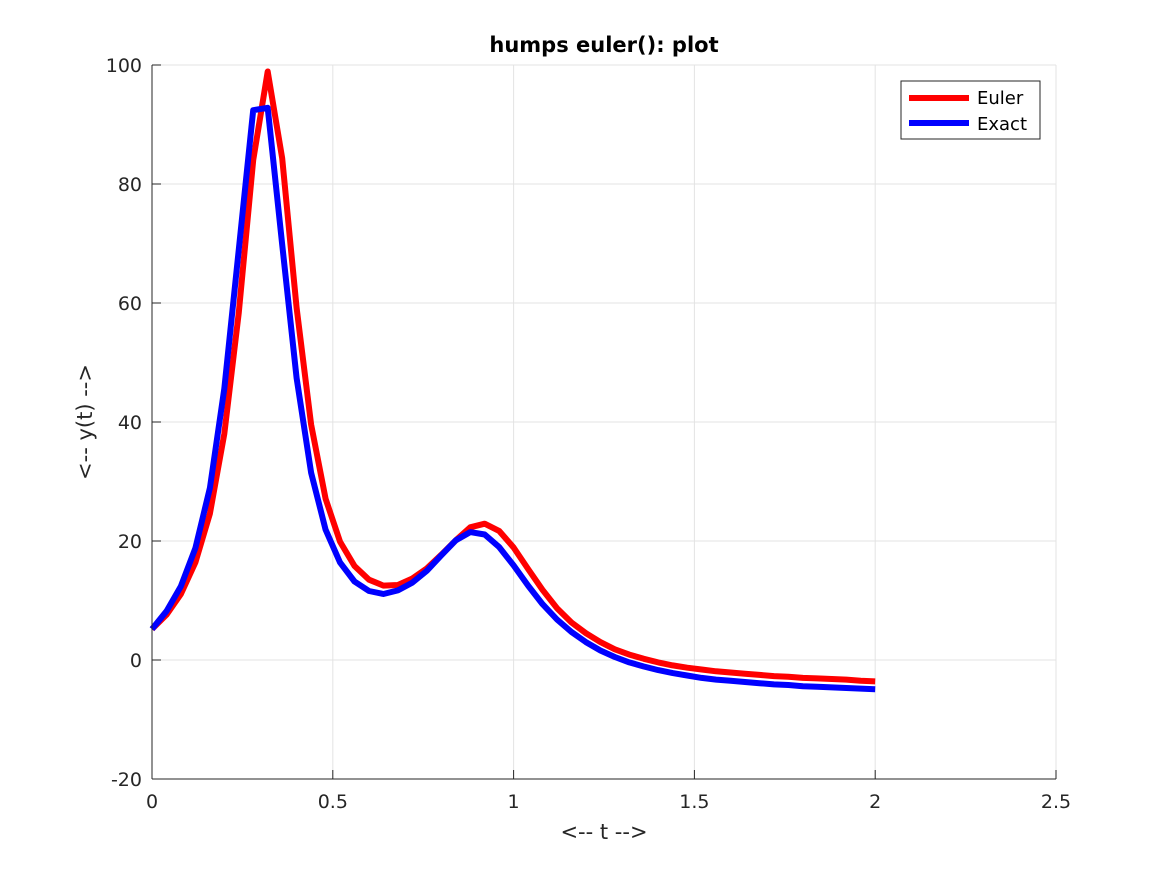 This screenshot has width=1167, height=875. I want to click on x-tick-label-2: 1, so click(514, 802).